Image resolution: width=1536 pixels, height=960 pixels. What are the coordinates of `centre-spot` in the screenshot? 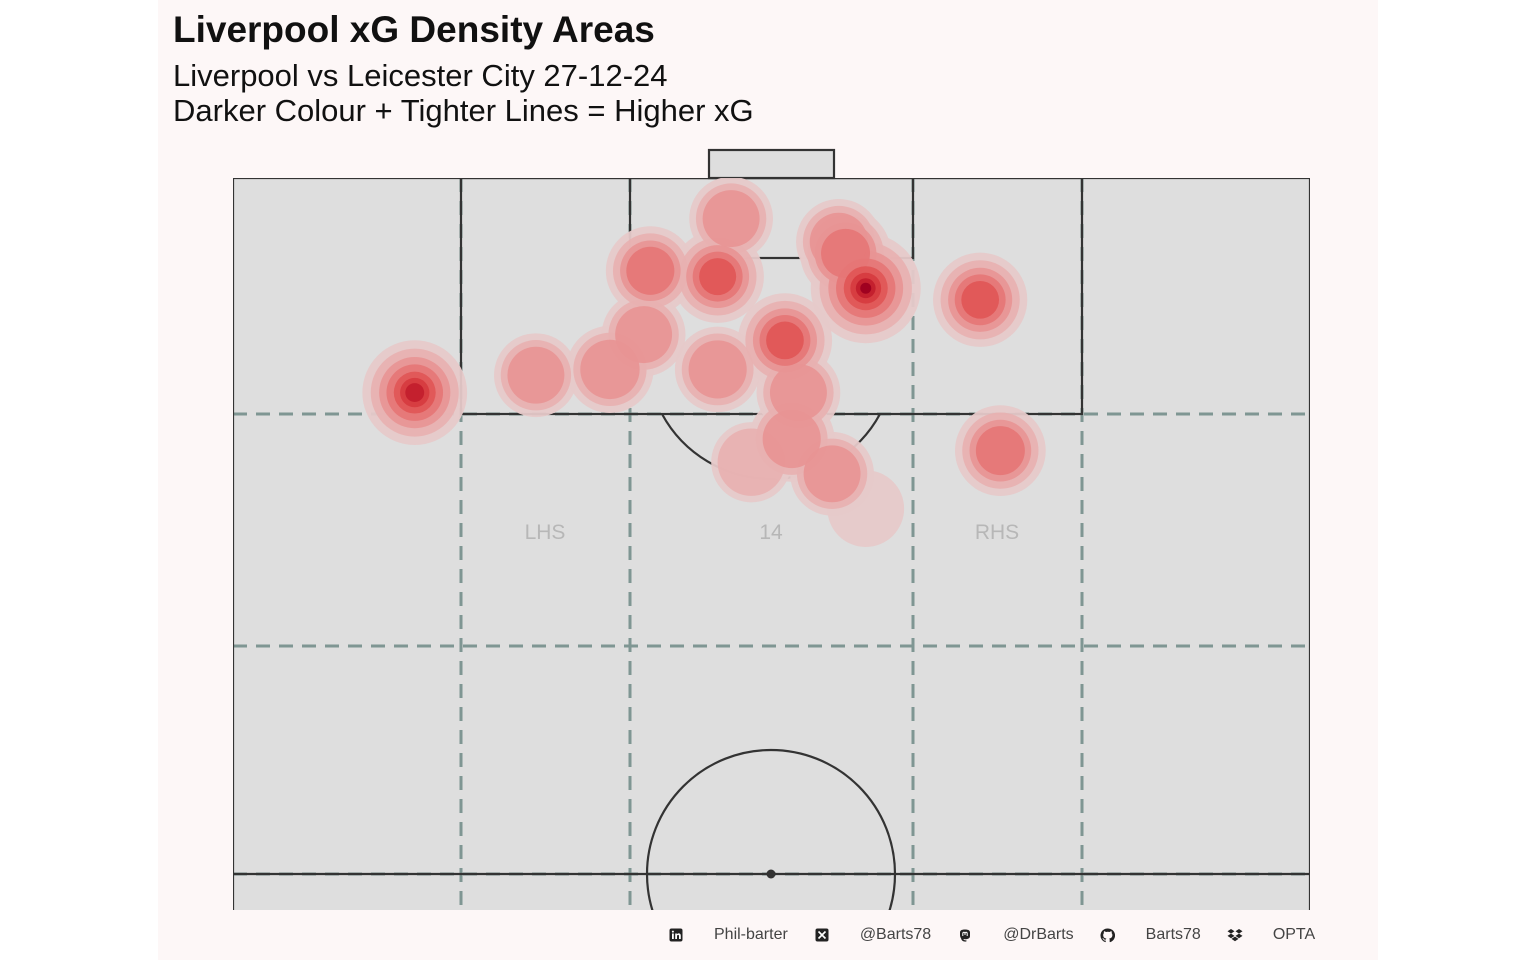 It's located at (771, 874).